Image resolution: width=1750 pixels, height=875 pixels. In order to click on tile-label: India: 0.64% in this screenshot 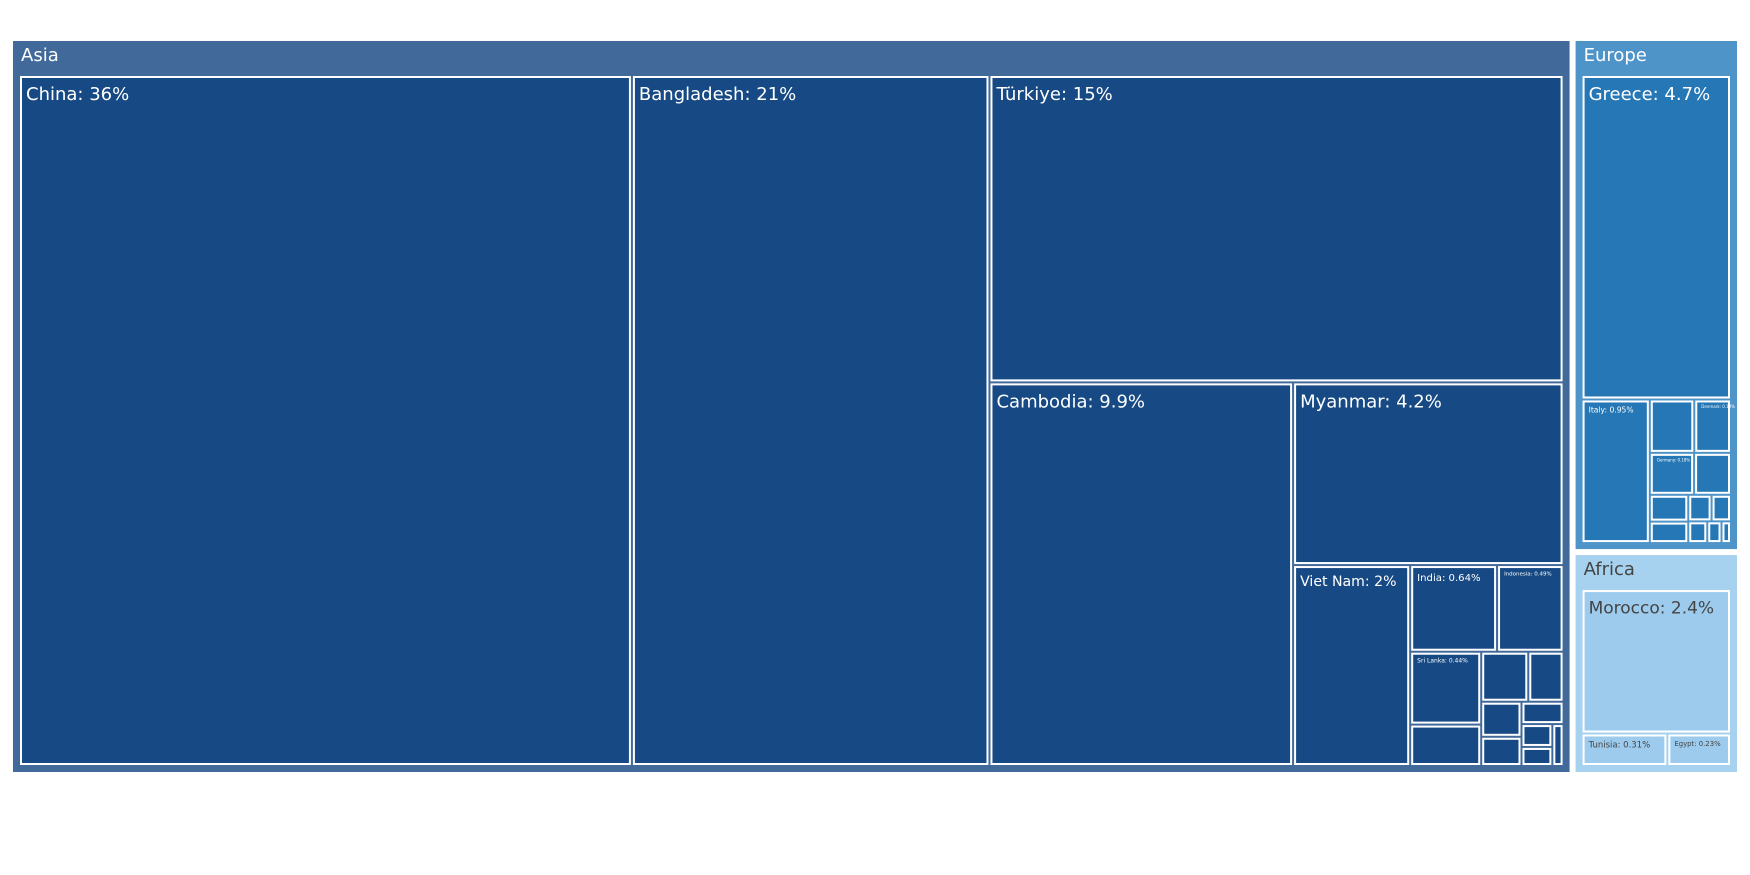, I will do `click(1449, 578)`.